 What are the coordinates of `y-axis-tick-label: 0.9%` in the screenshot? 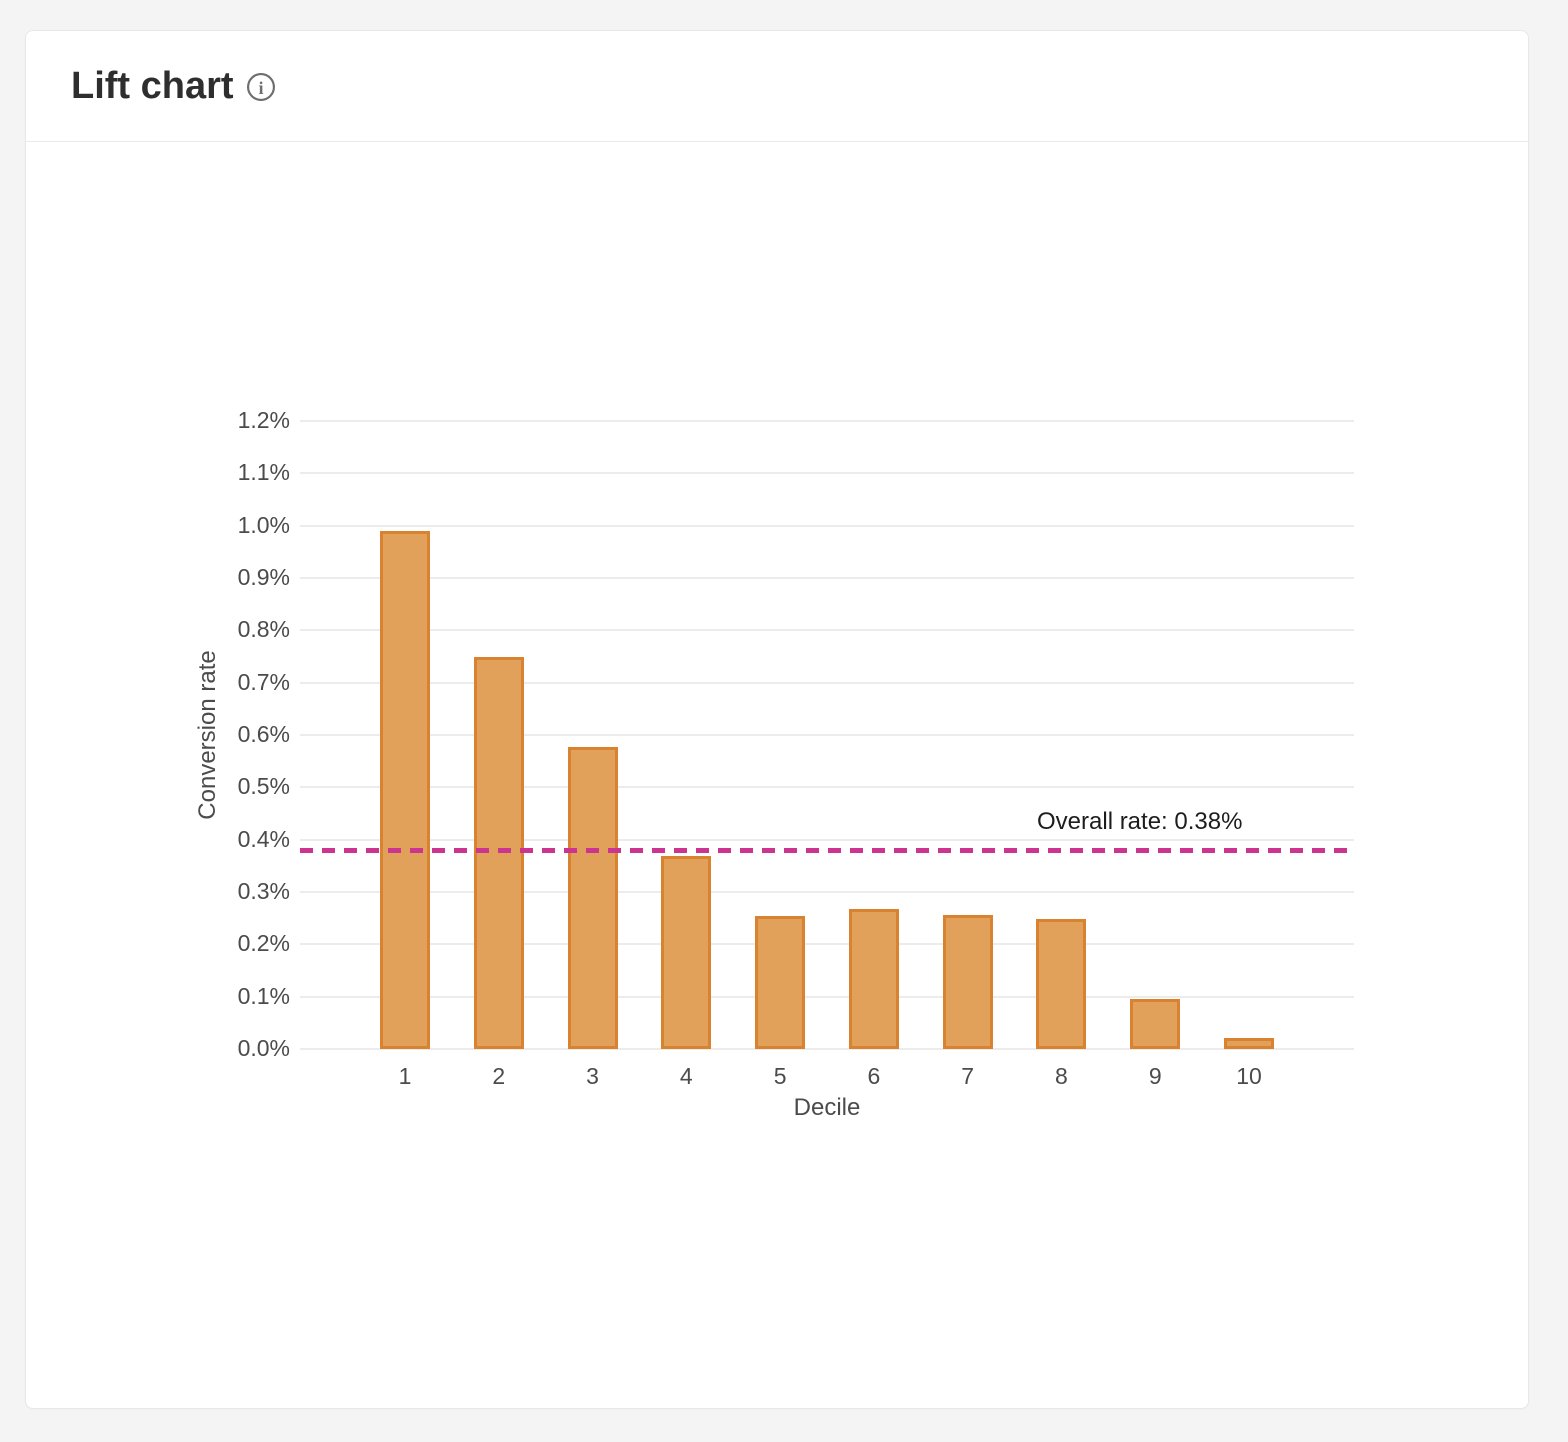 It's located at (263, 576).